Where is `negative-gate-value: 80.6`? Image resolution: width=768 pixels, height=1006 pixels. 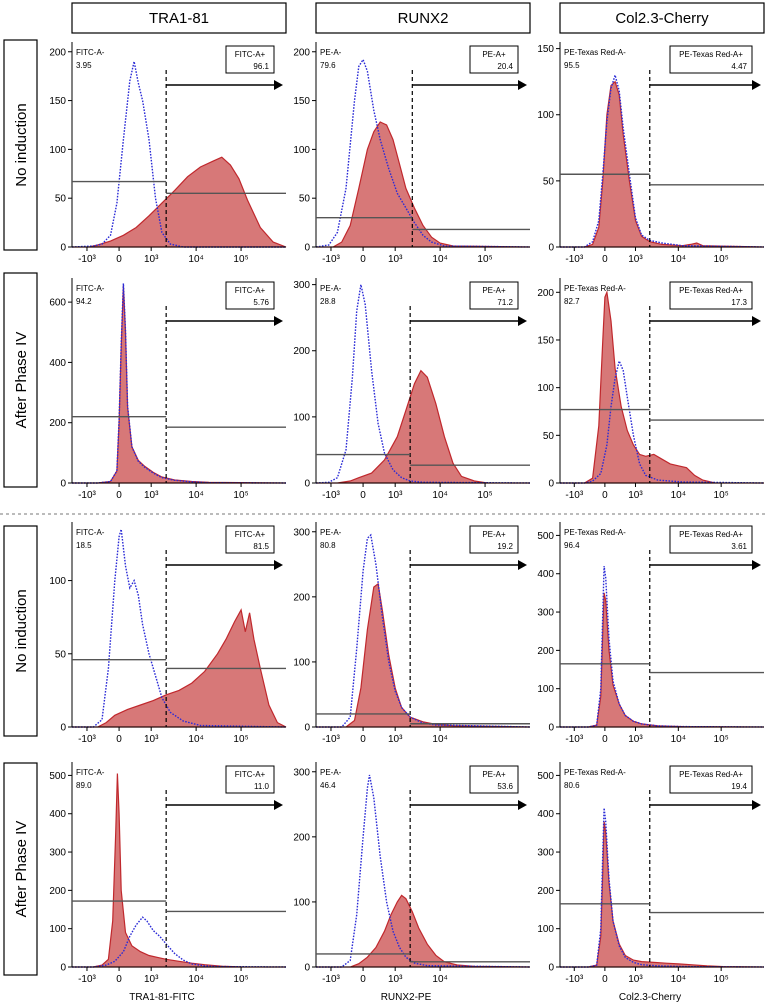 negative-gate-value: 80.6 is located at coordinates (572, 785).